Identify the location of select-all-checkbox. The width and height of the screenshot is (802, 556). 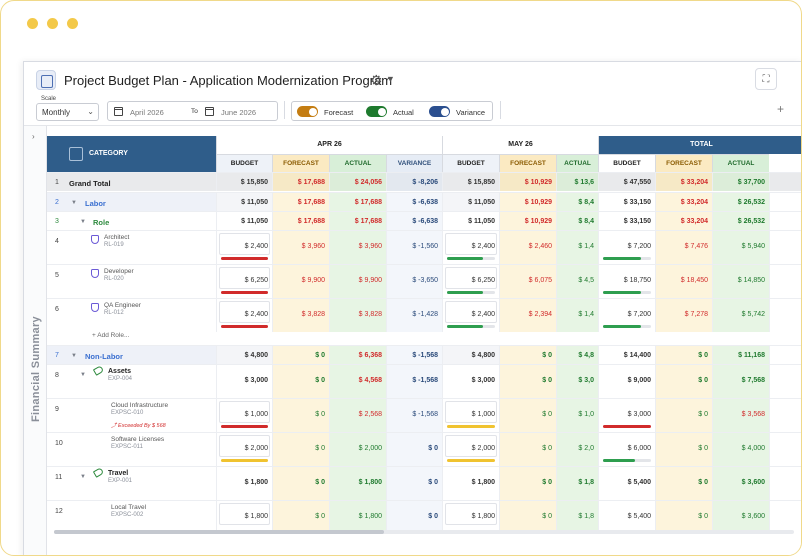
(76, 154).